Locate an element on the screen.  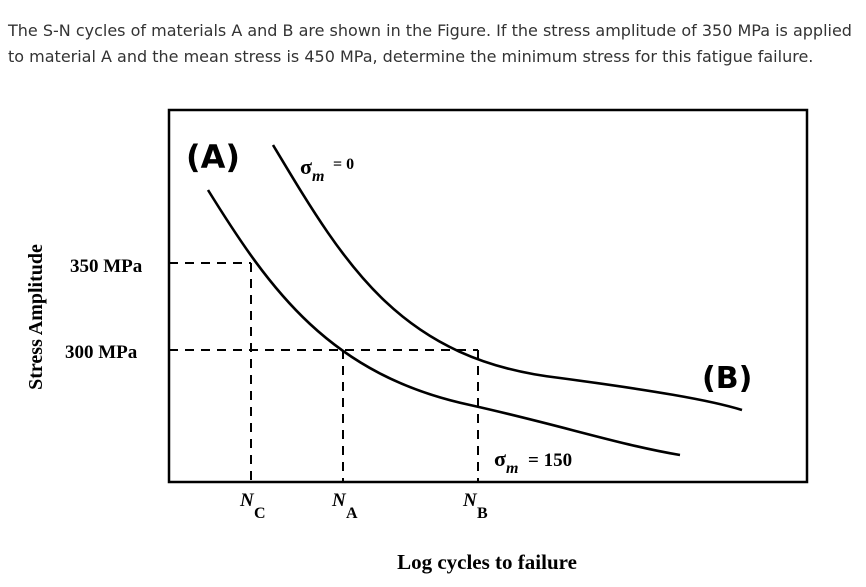
series-label-mean-0-sub: m is located at coordinates (318, 176).